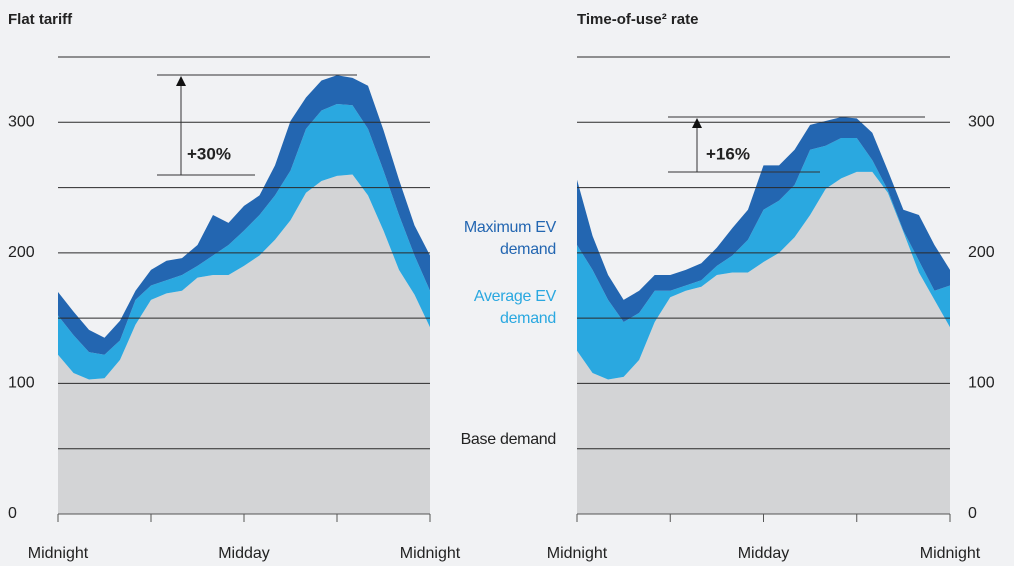  I want to click on annotation-left, so click(257, 125).